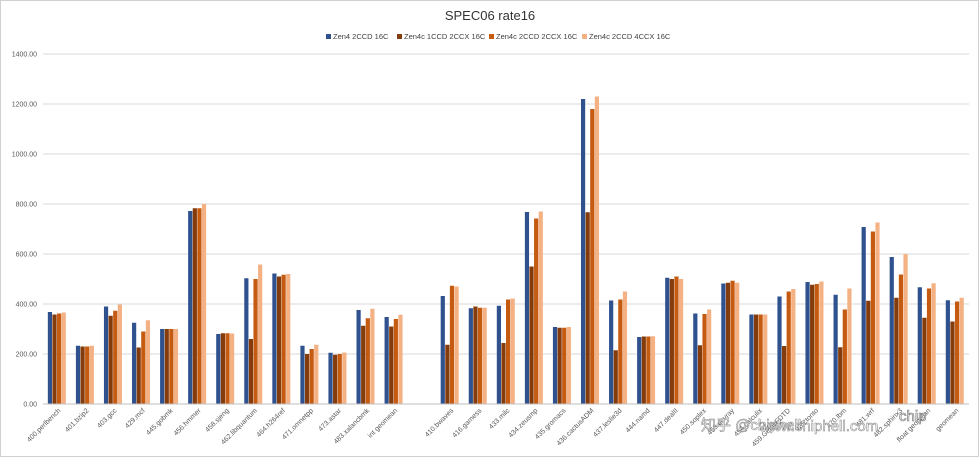  Describe the element at coordinates (490, 15) in the screenshot. I see `chart-title: SPEC06 rate16` at that location.